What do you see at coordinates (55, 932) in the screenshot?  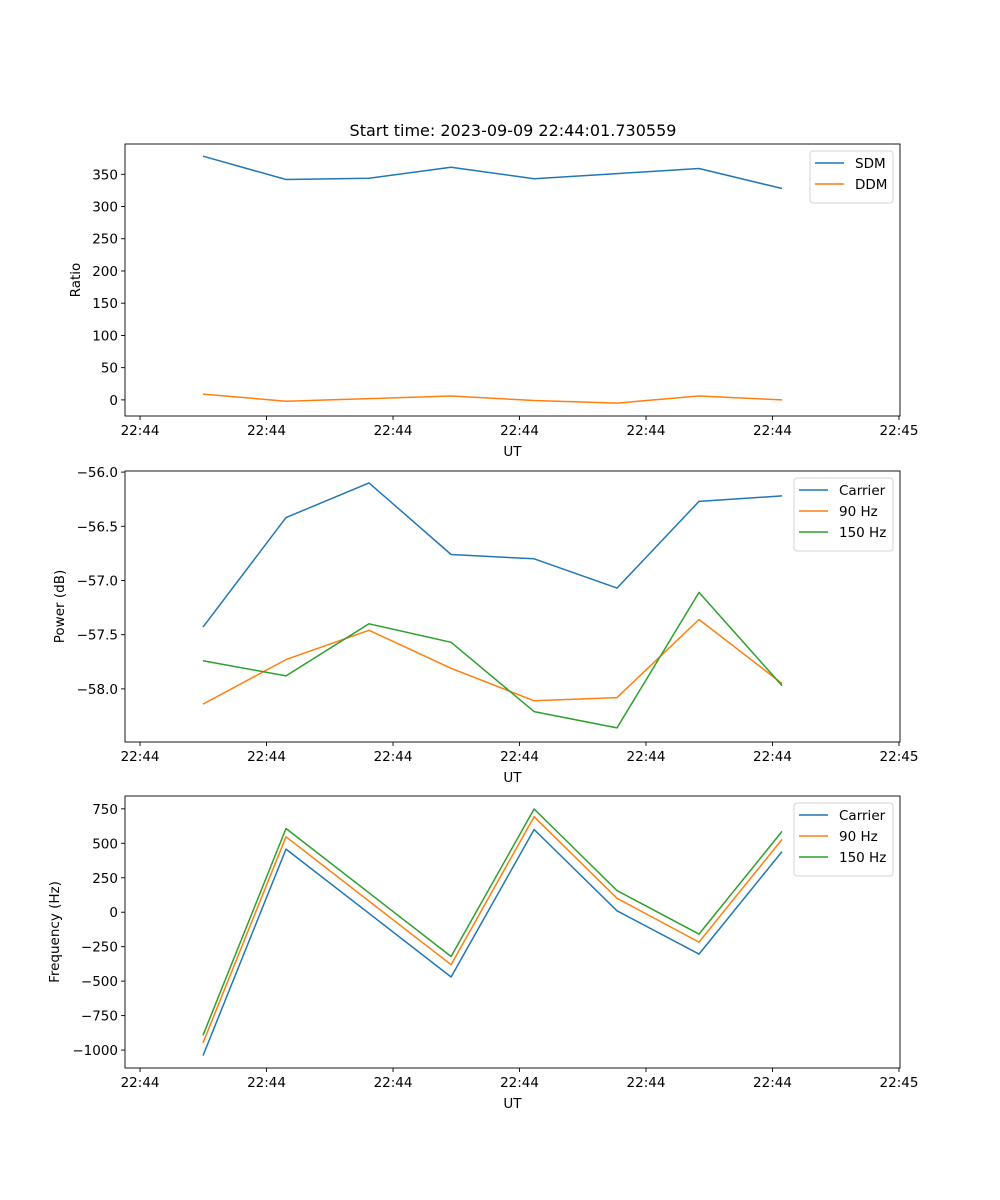 I see `y-axis-label: Frequency (Hz)` at bounding box center [55, 932].